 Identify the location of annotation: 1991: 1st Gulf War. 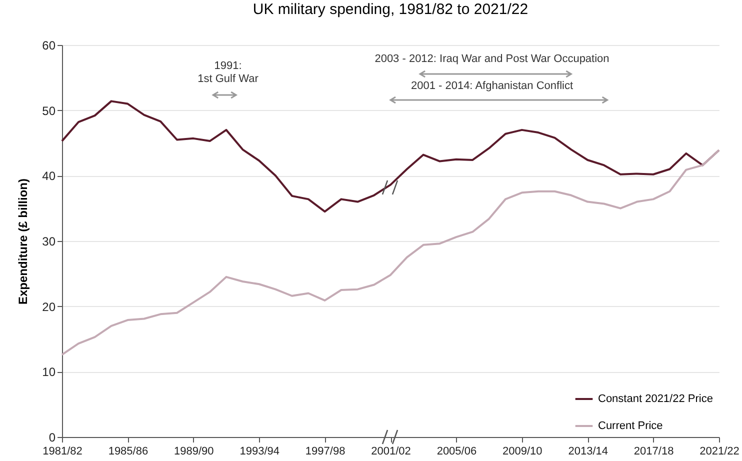
(228, 72).